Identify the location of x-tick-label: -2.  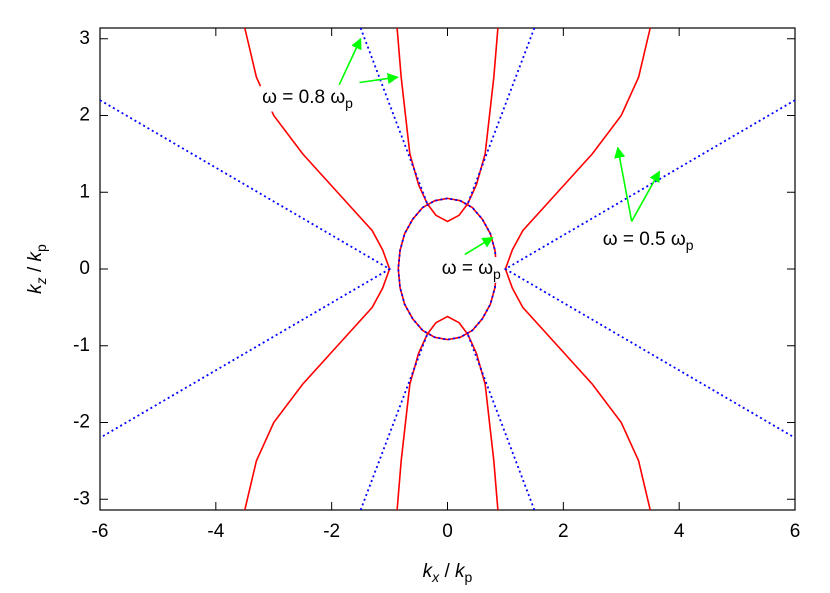
(331, 531).